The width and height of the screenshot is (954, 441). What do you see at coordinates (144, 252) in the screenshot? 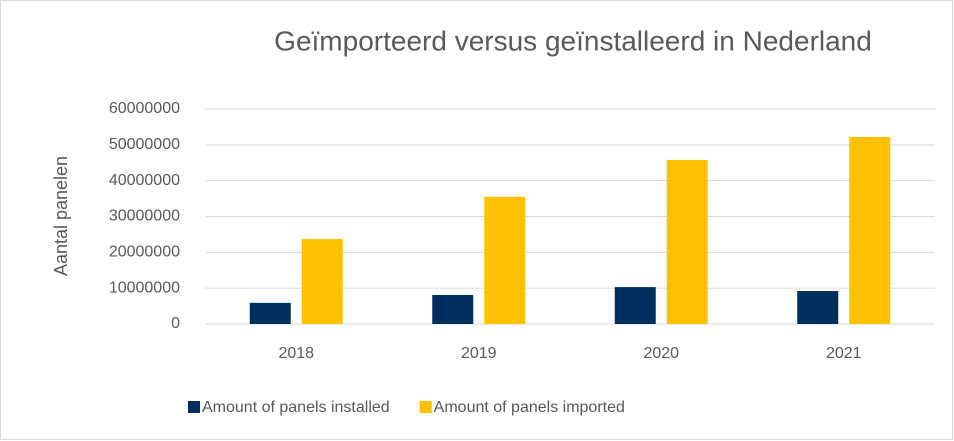
I see `y-tick-label: 20000000` at bounding box center [144, 252].